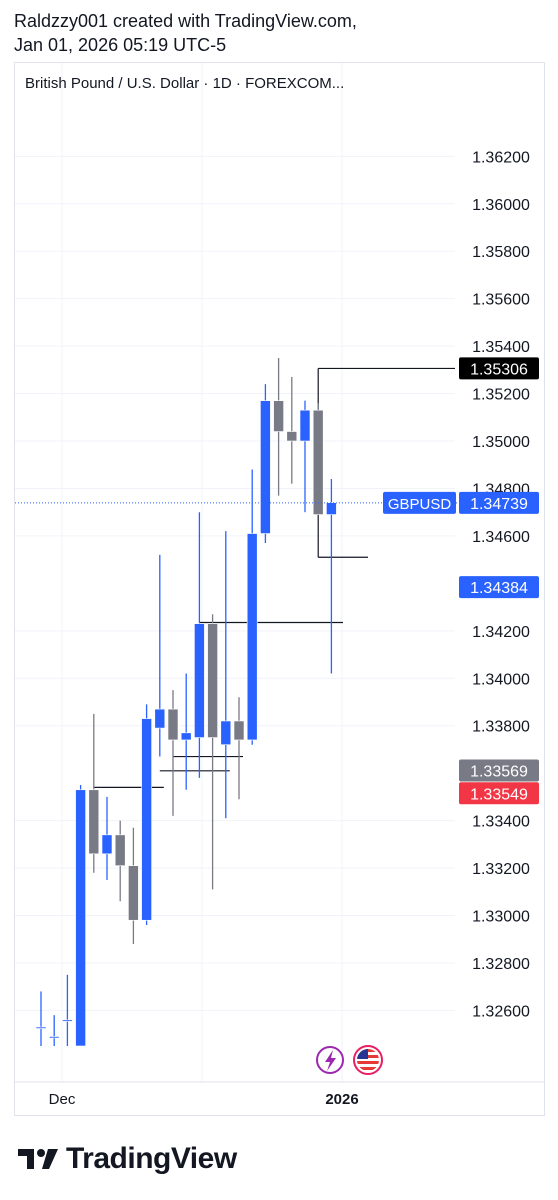  What do you see at coordinates (501, 679) in the screenshot?
I see `y-tick-label: 1.34000` at bounding box center [501, 679].